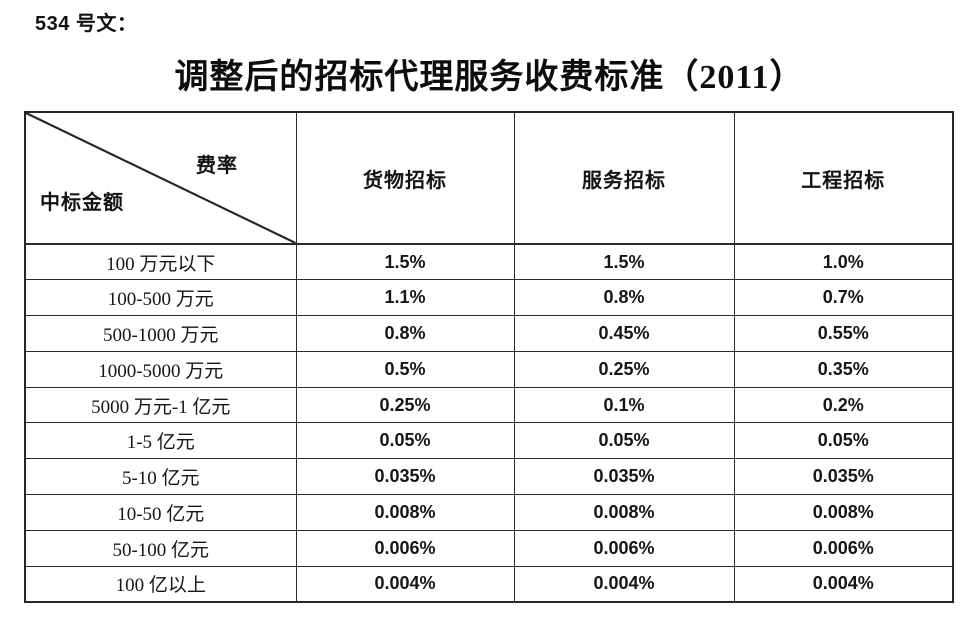 The height and width of the screenshot is (629, 979). I want to click on fee-value: 0.2%, so click(843, 405).